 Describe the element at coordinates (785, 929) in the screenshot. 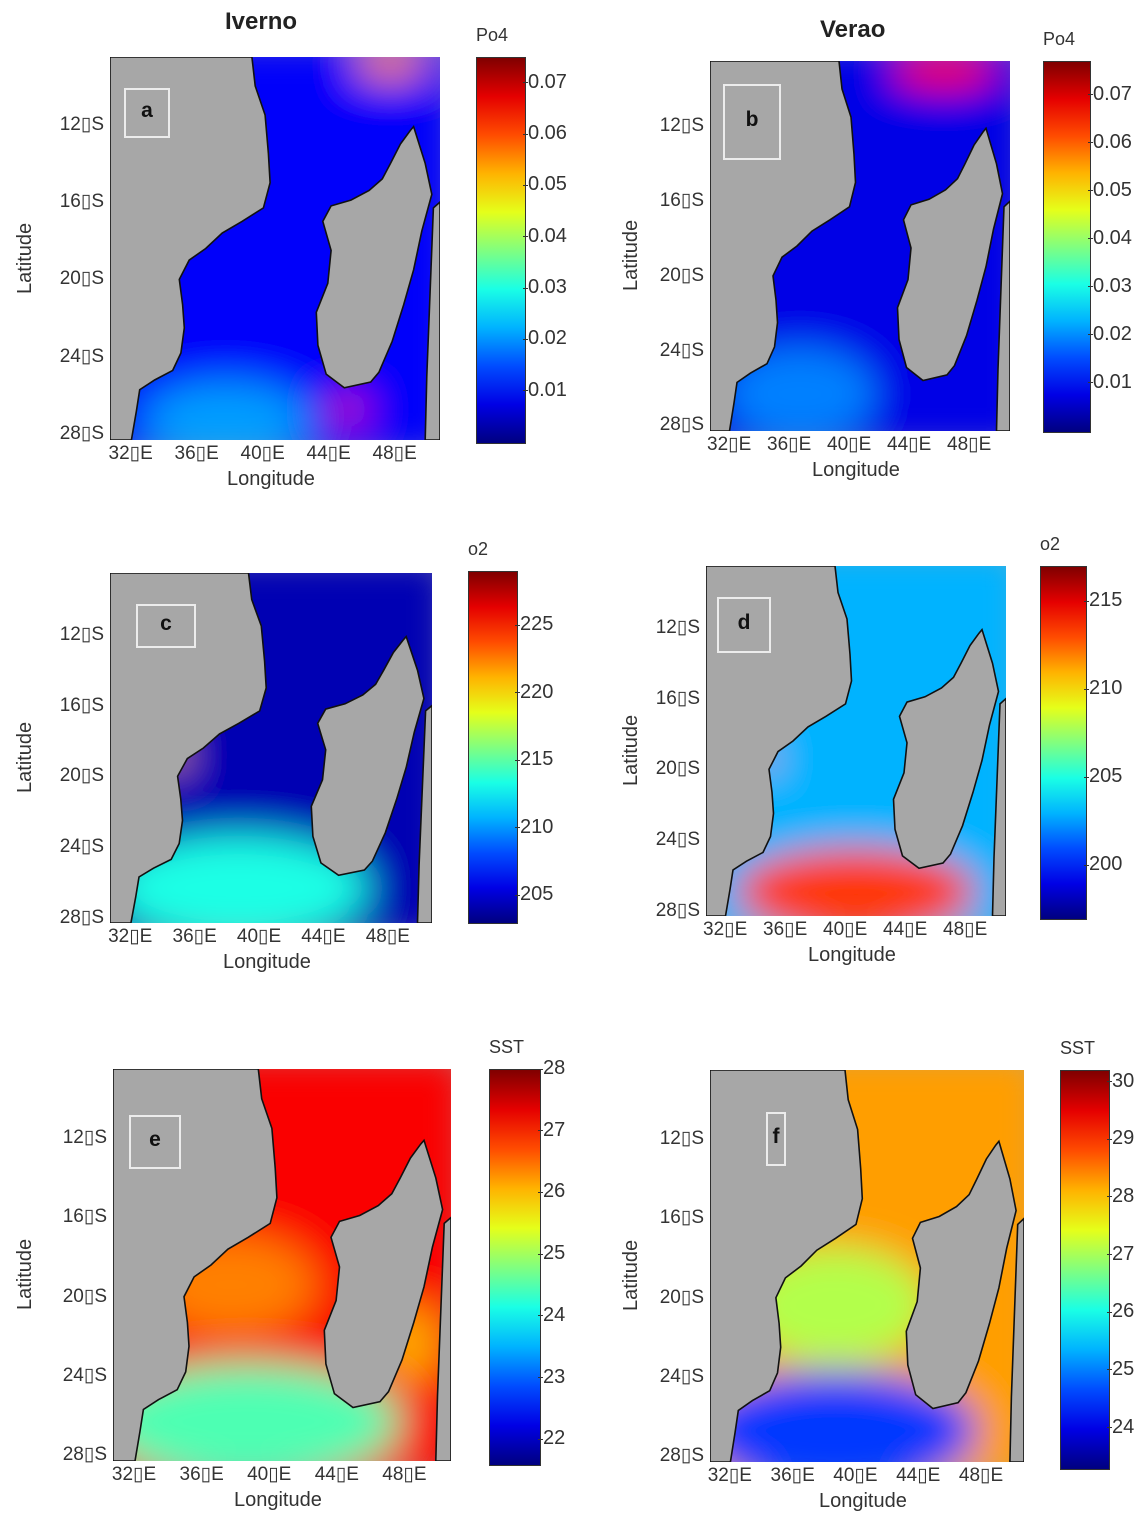

I see `lon-tick-d: 36▯E` at that location.